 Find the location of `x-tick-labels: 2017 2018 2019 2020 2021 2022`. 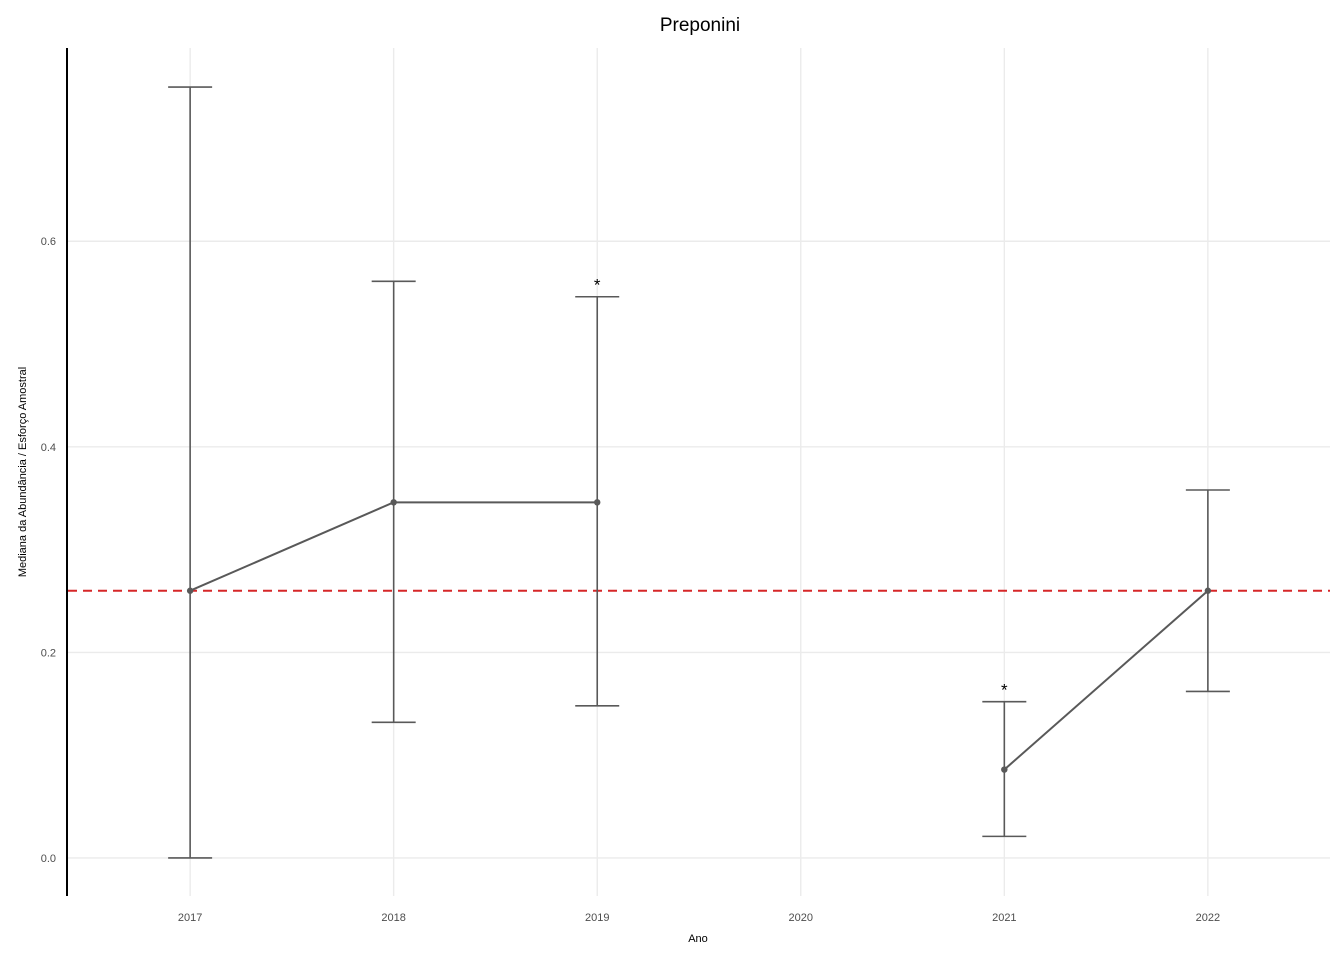

x-tick-labels: 2017 2018 2019 2020 2021 2022 is located at coordinates (699, 918).